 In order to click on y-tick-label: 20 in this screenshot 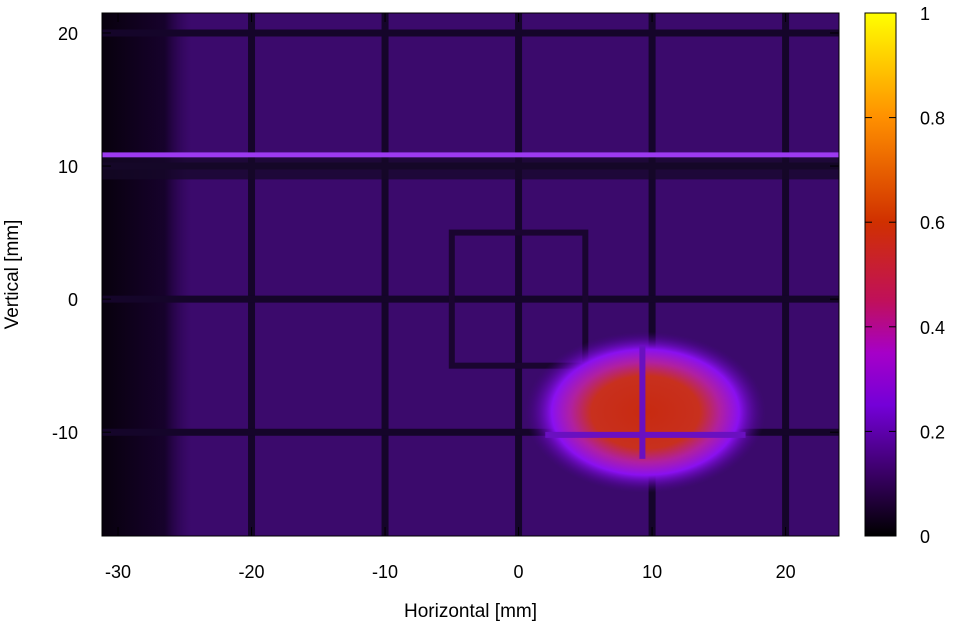, I will do `click(68, 34)`.